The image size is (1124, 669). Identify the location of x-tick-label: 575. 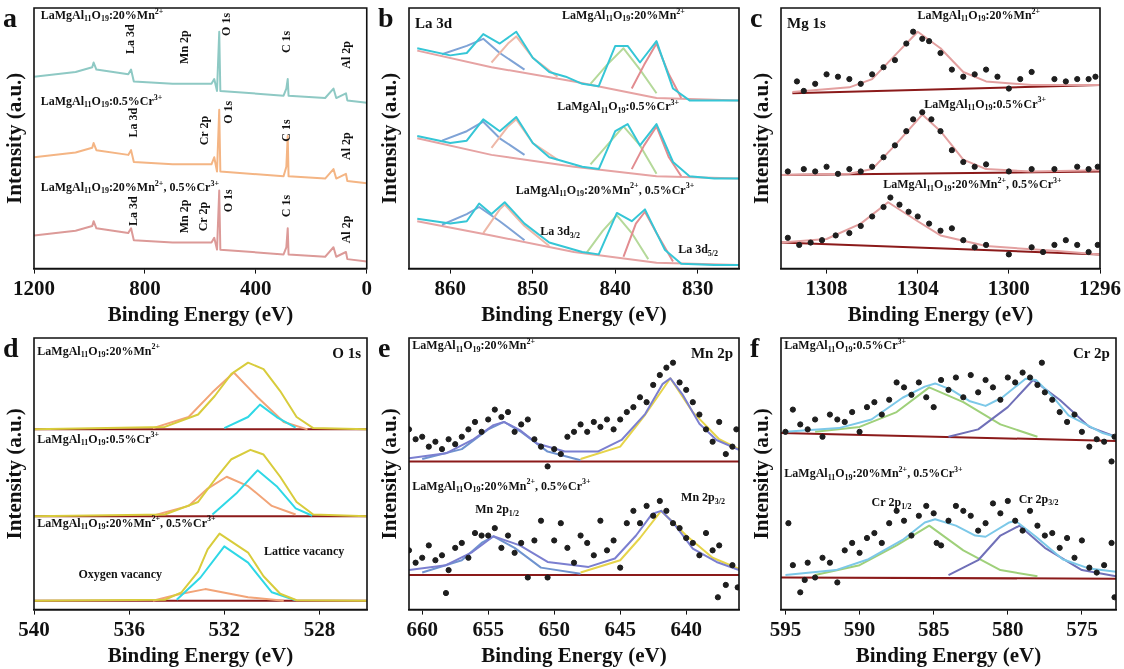
(1082, 628).